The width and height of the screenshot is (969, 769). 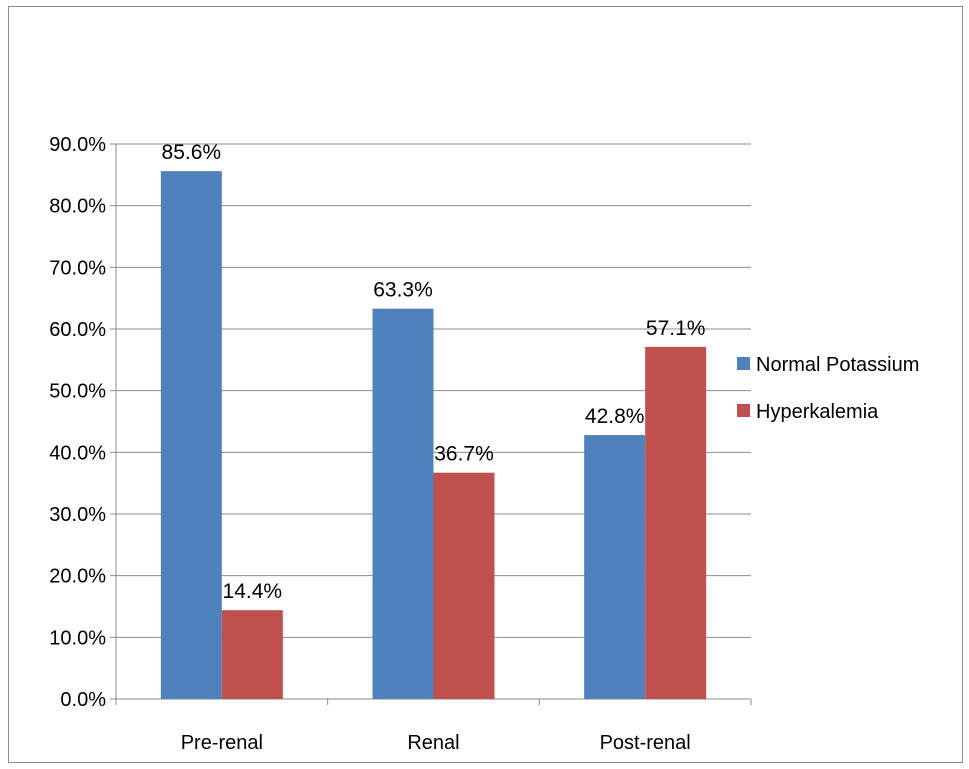 What do you see at coordinates (77, 515) in the screenshot?
I see `y-tick-label: 30.0%` at bounding box center [77, 515].